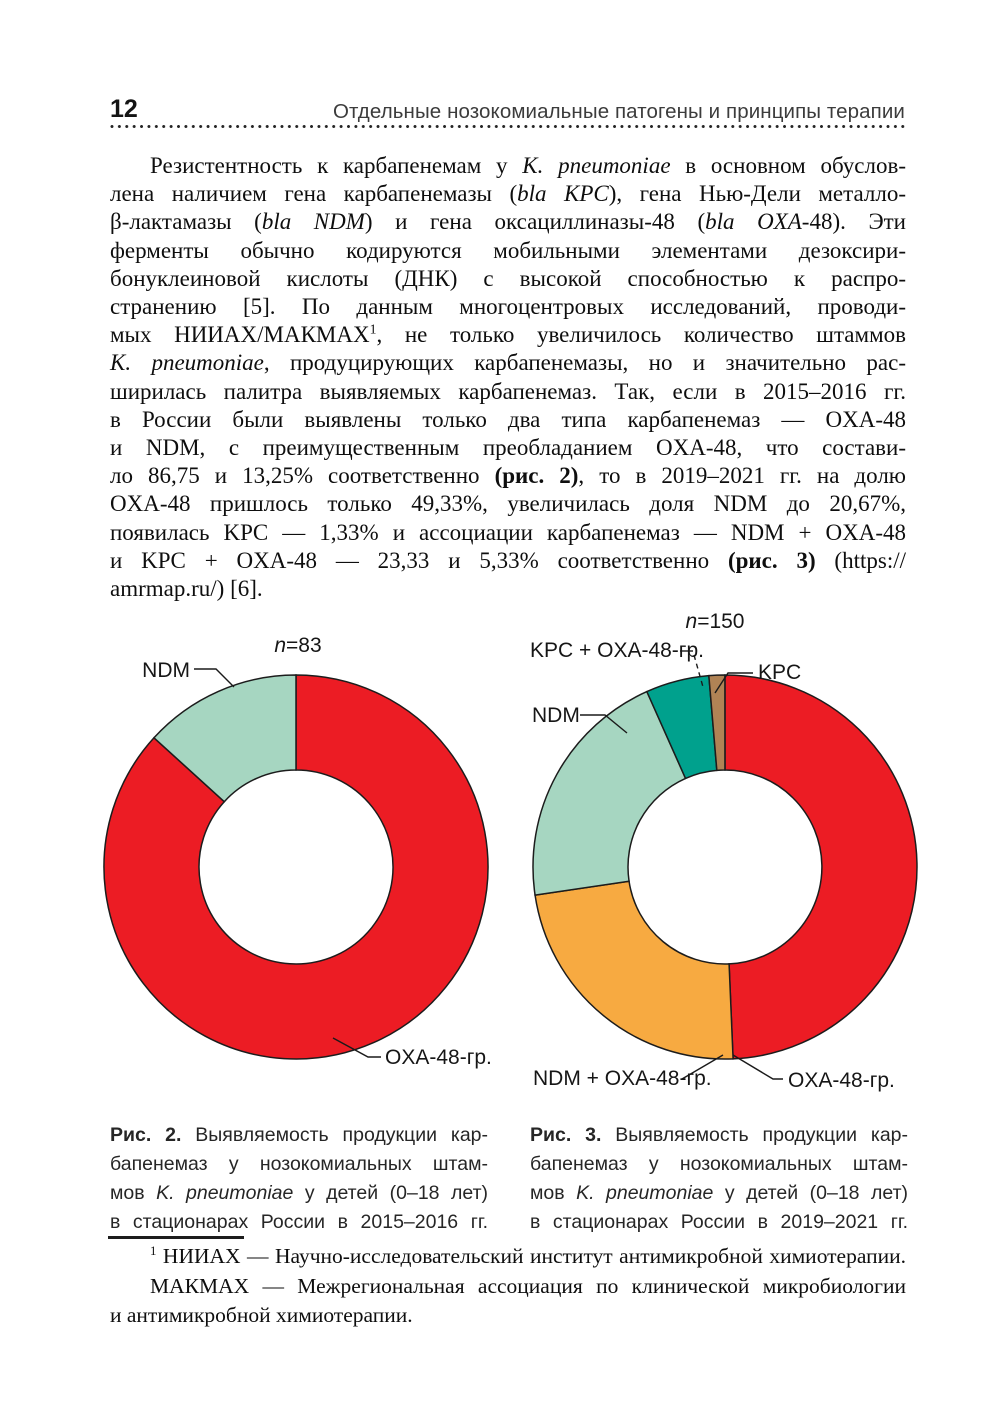  I want to click on text-segment: Рис. 2., so click(146, 1135).